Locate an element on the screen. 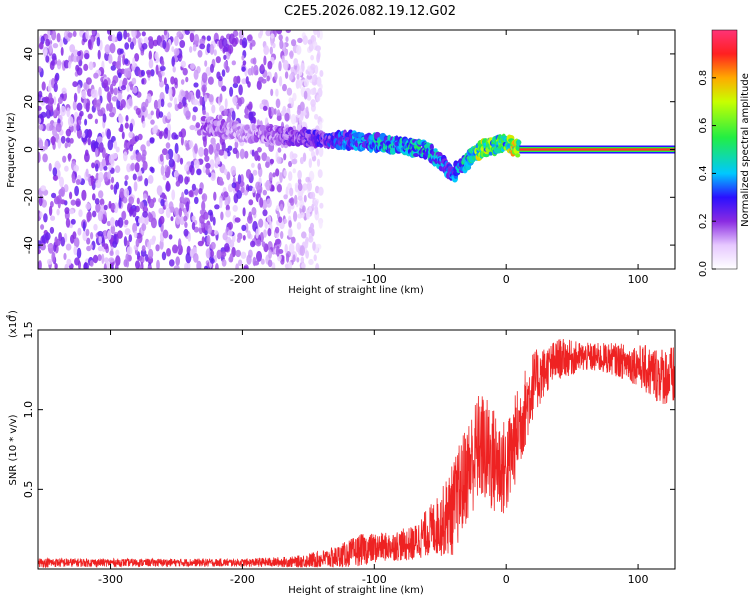  colorbar is located at coordinates (724, 149).